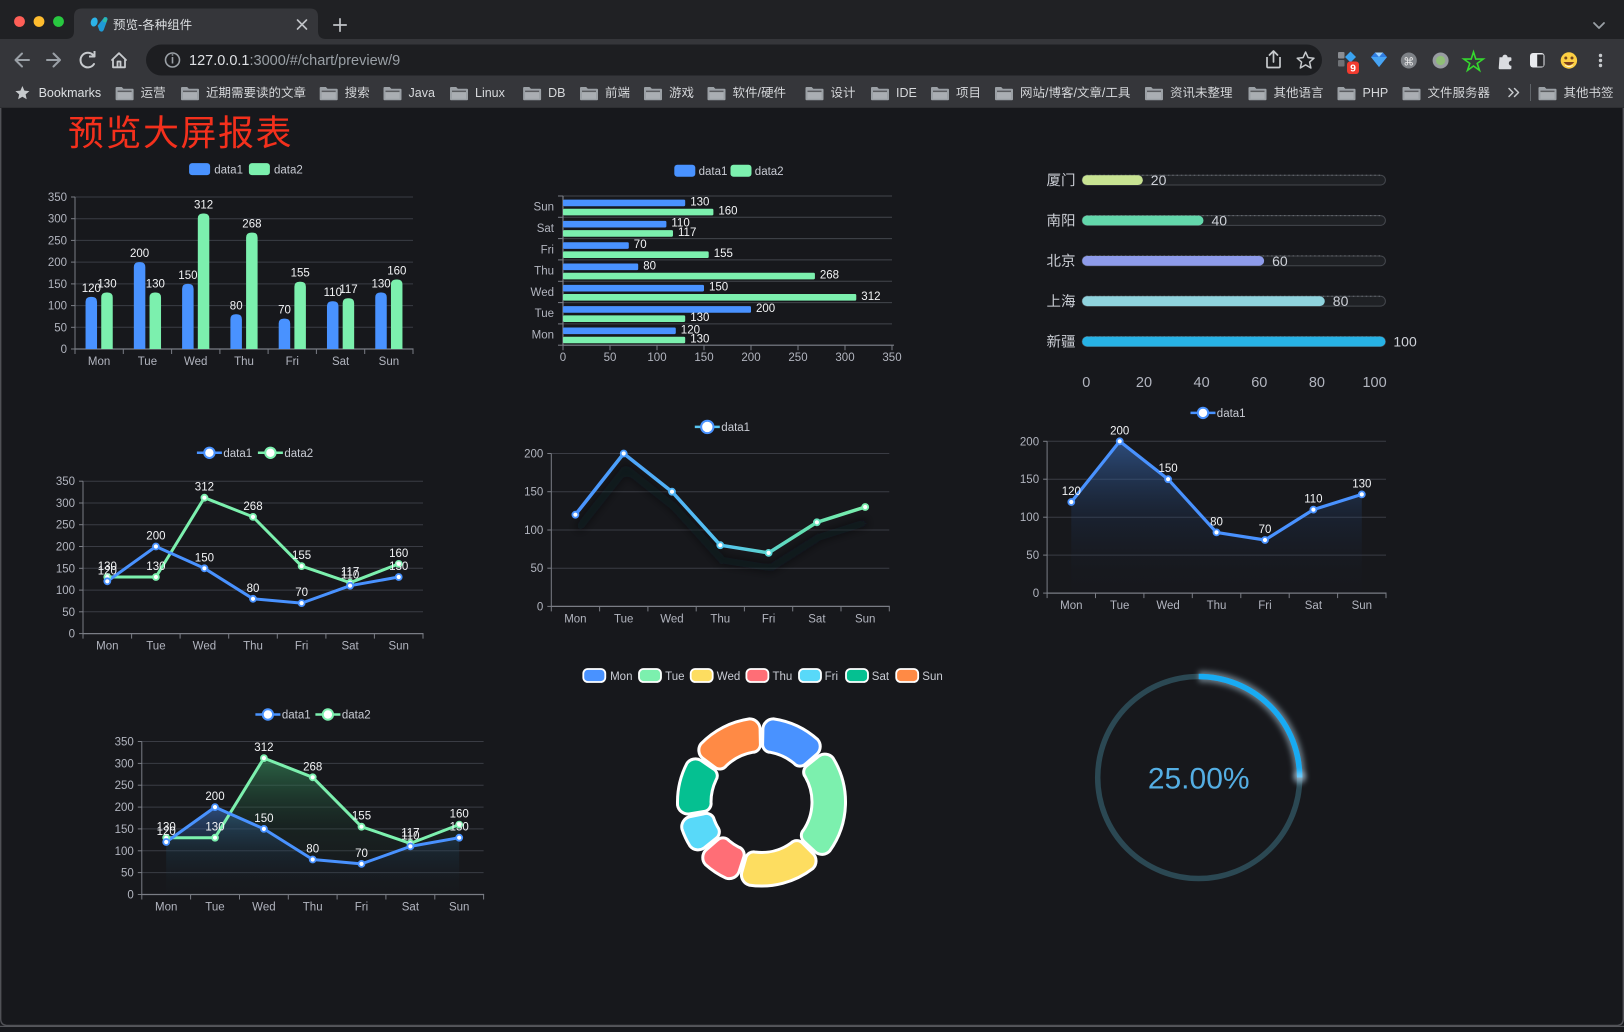  Describe the element at coordinates (422, 93) in the screenshot. I see `svg-text: Java` at that location.